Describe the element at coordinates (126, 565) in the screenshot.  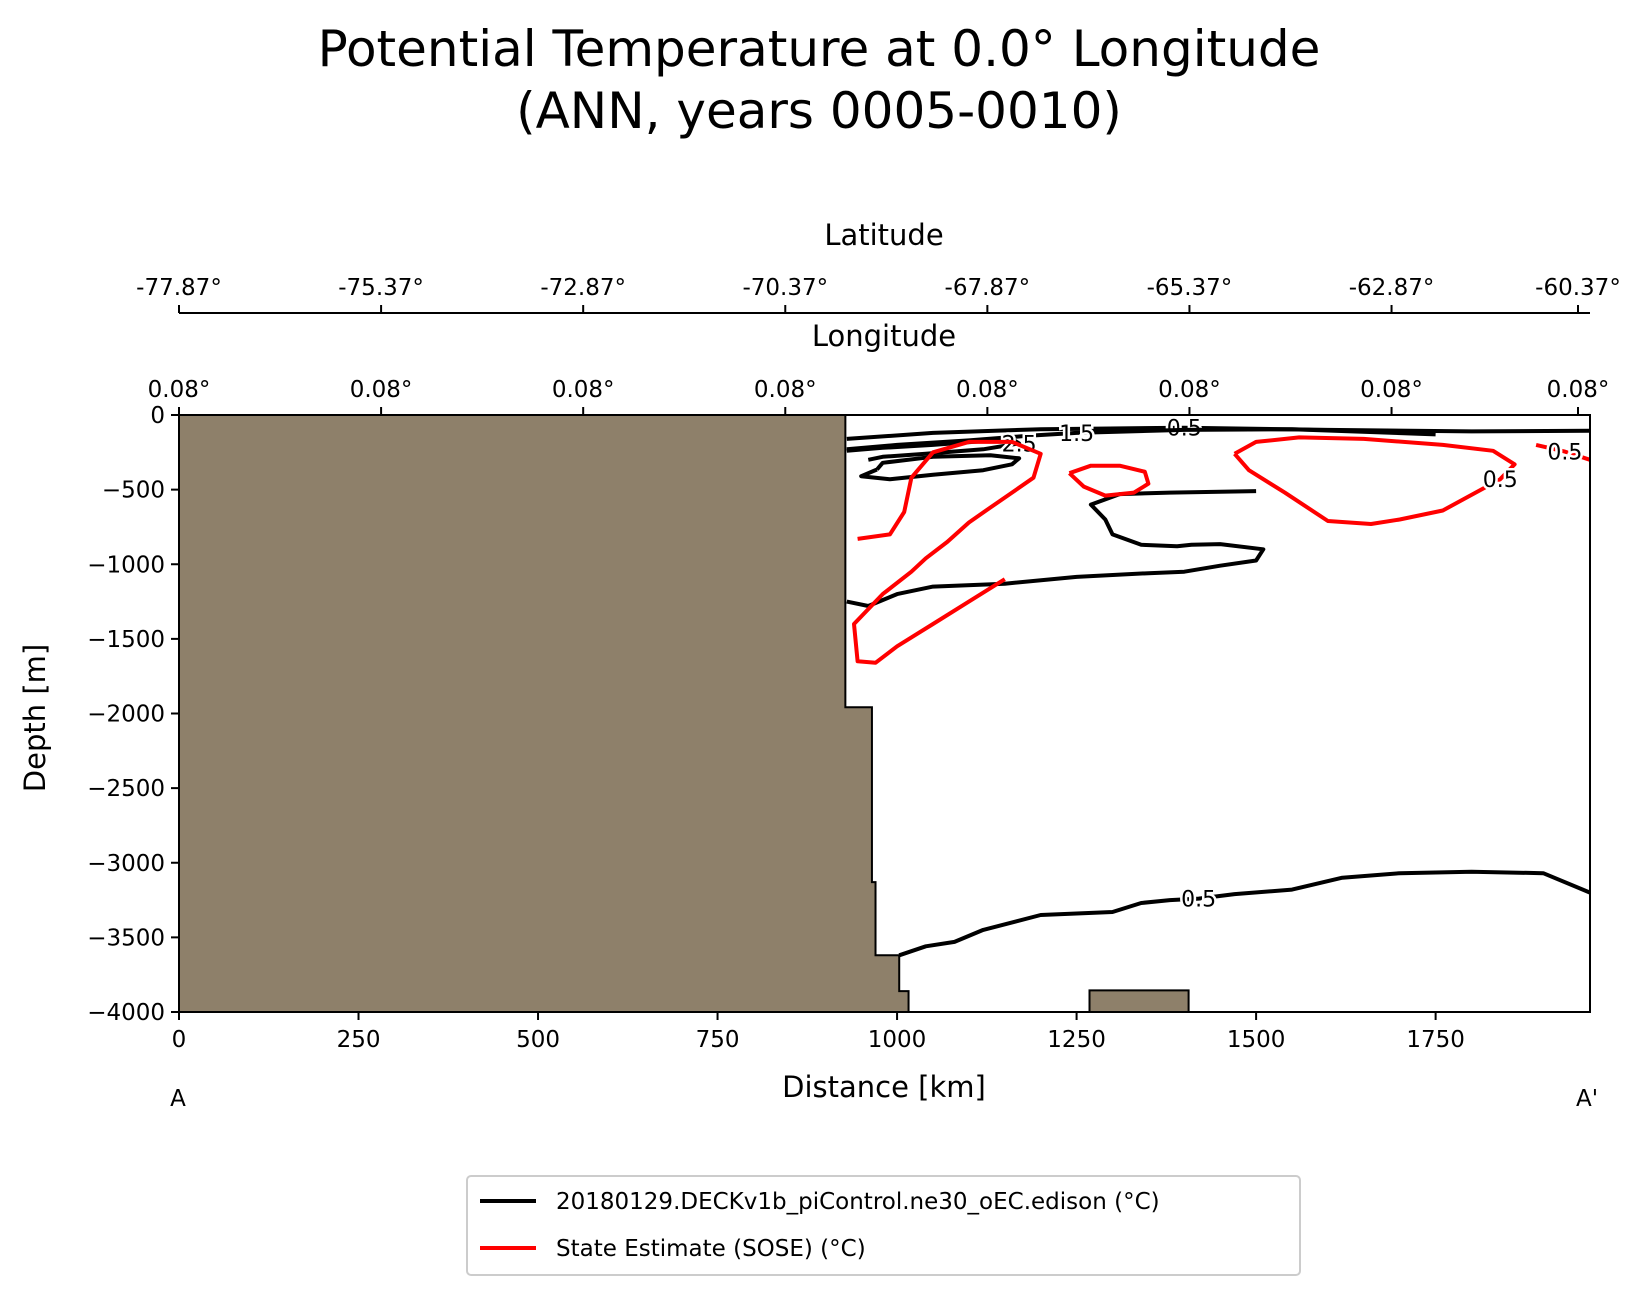
I see `y-tick-label: −1000` at that location.